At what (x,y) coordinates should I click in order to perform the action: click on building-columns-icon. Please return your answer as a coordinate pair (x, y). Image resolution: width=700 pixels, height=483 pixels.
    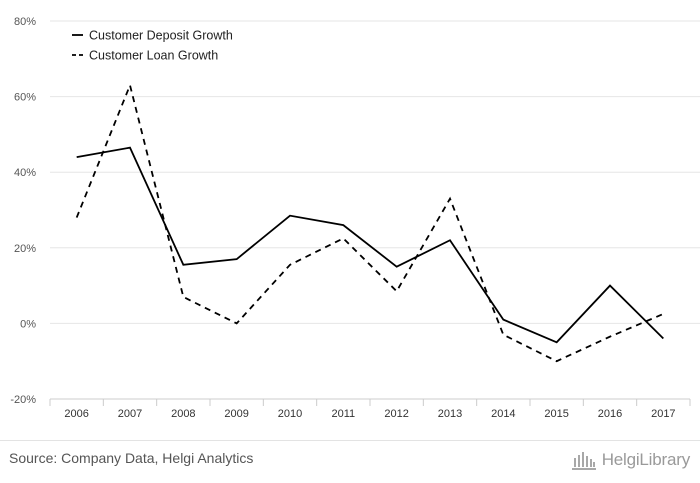
    Looking at the image, I should click on (583, 461).